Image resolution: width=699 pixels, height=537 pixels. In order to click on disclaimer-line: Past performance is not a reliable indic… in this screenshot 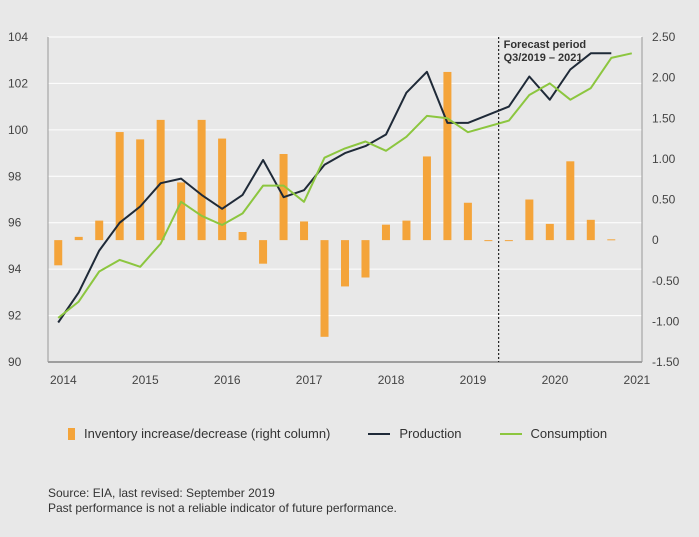, I will do `click(222, 508)`.